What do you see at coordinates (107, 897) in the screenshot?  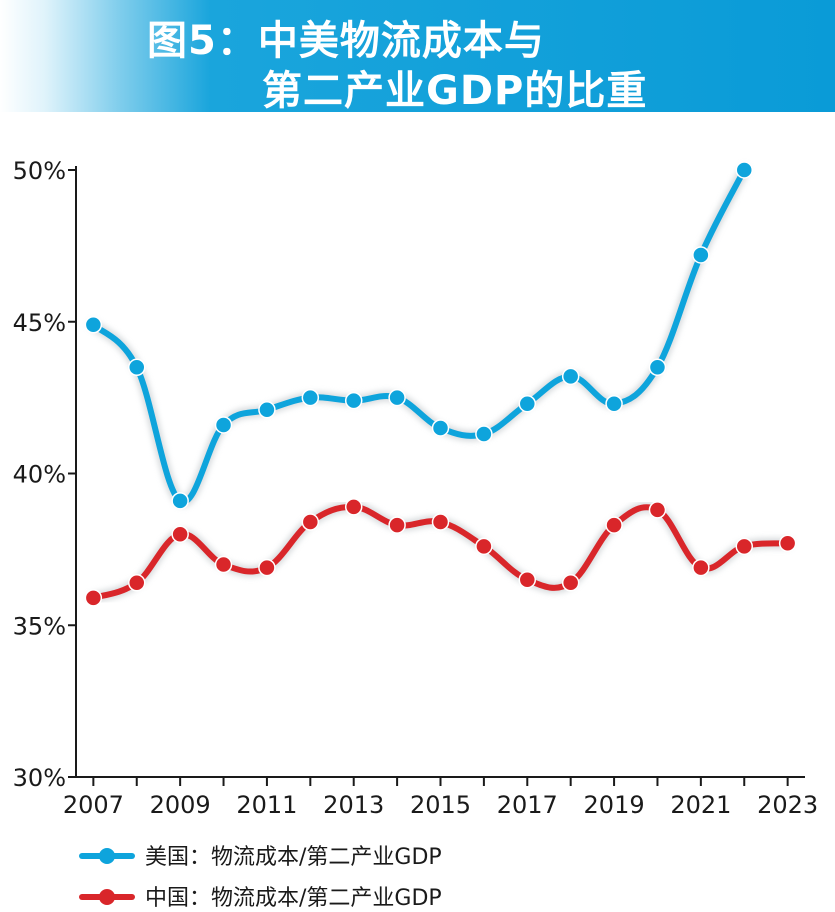 I see `legend-china-swatch-marker` at bounding box center [107, 897].